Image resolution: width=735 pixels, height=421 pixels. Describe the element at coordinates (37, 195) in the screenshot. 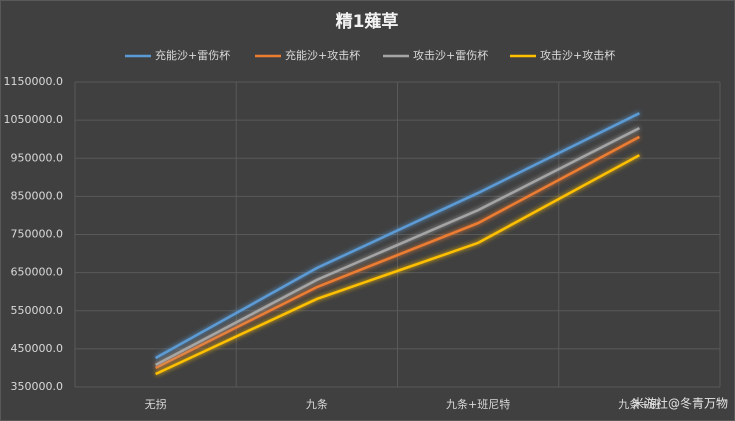

I see `y-tick-label: 850000.0` at that location.